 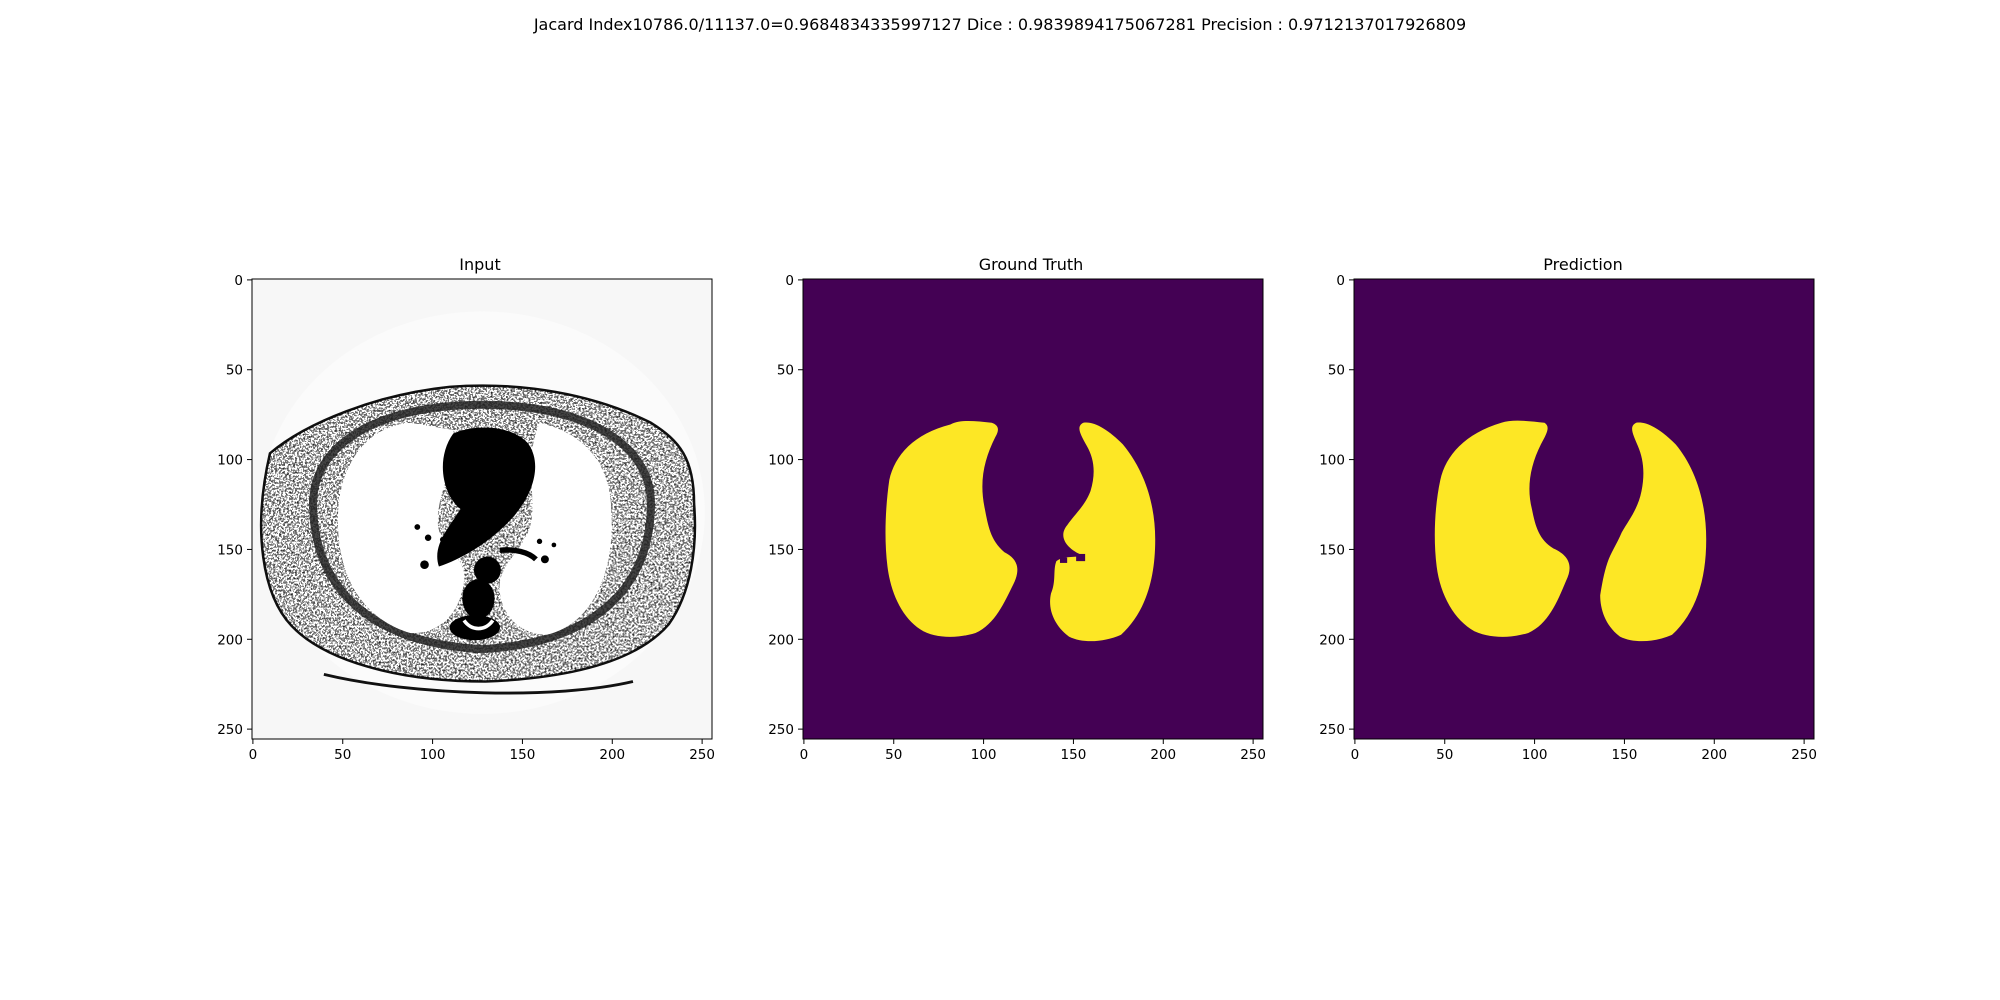 What do you see at coordinates (804, 755) in the screenshot?
I see `xtick-label-ground_truth: 0` at bounding box center [804, 755].